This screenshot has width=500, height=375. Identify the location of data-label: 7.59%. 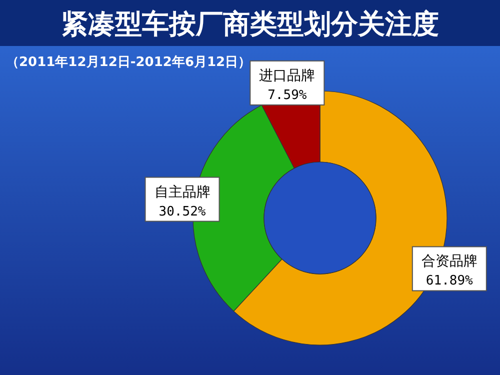
(287, 95).